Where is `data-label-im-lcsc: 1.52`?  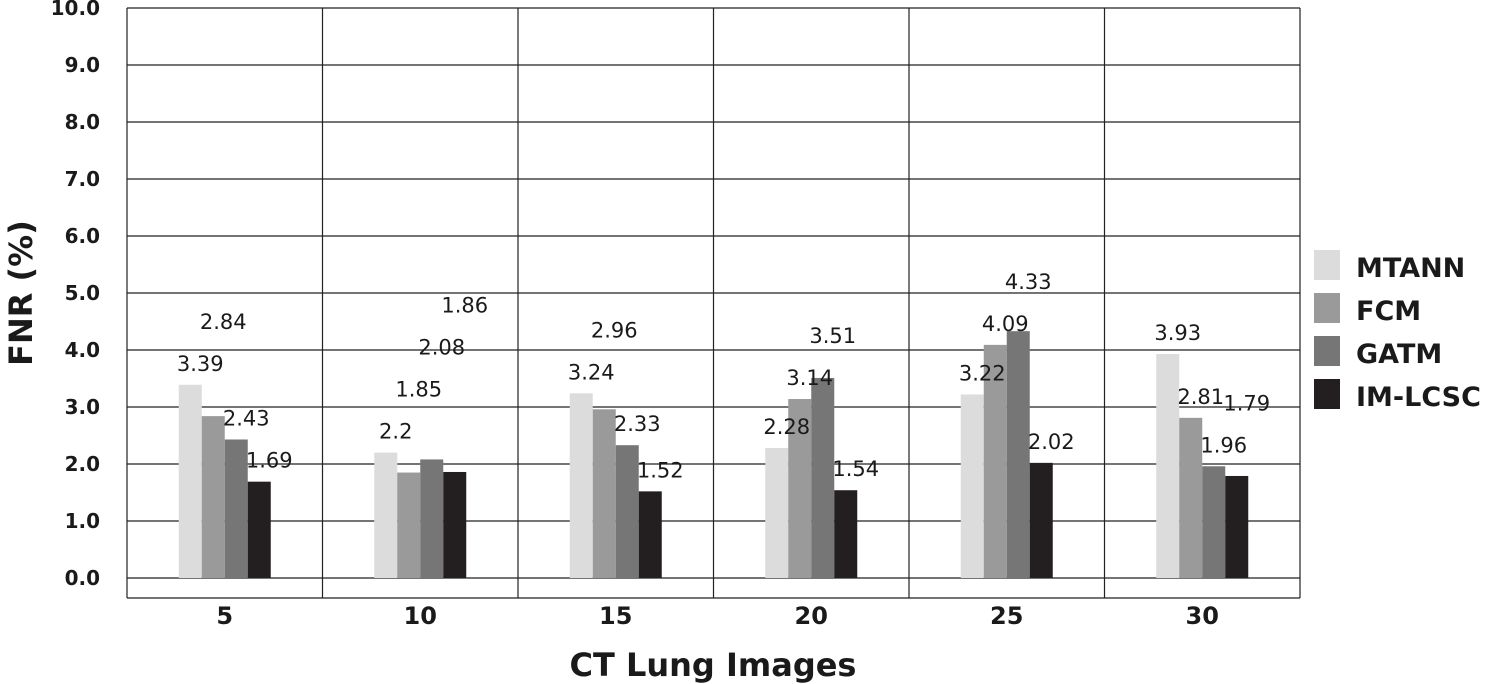
data-label-im-lcsc: 1.52 is located at coordinates (660, 470).